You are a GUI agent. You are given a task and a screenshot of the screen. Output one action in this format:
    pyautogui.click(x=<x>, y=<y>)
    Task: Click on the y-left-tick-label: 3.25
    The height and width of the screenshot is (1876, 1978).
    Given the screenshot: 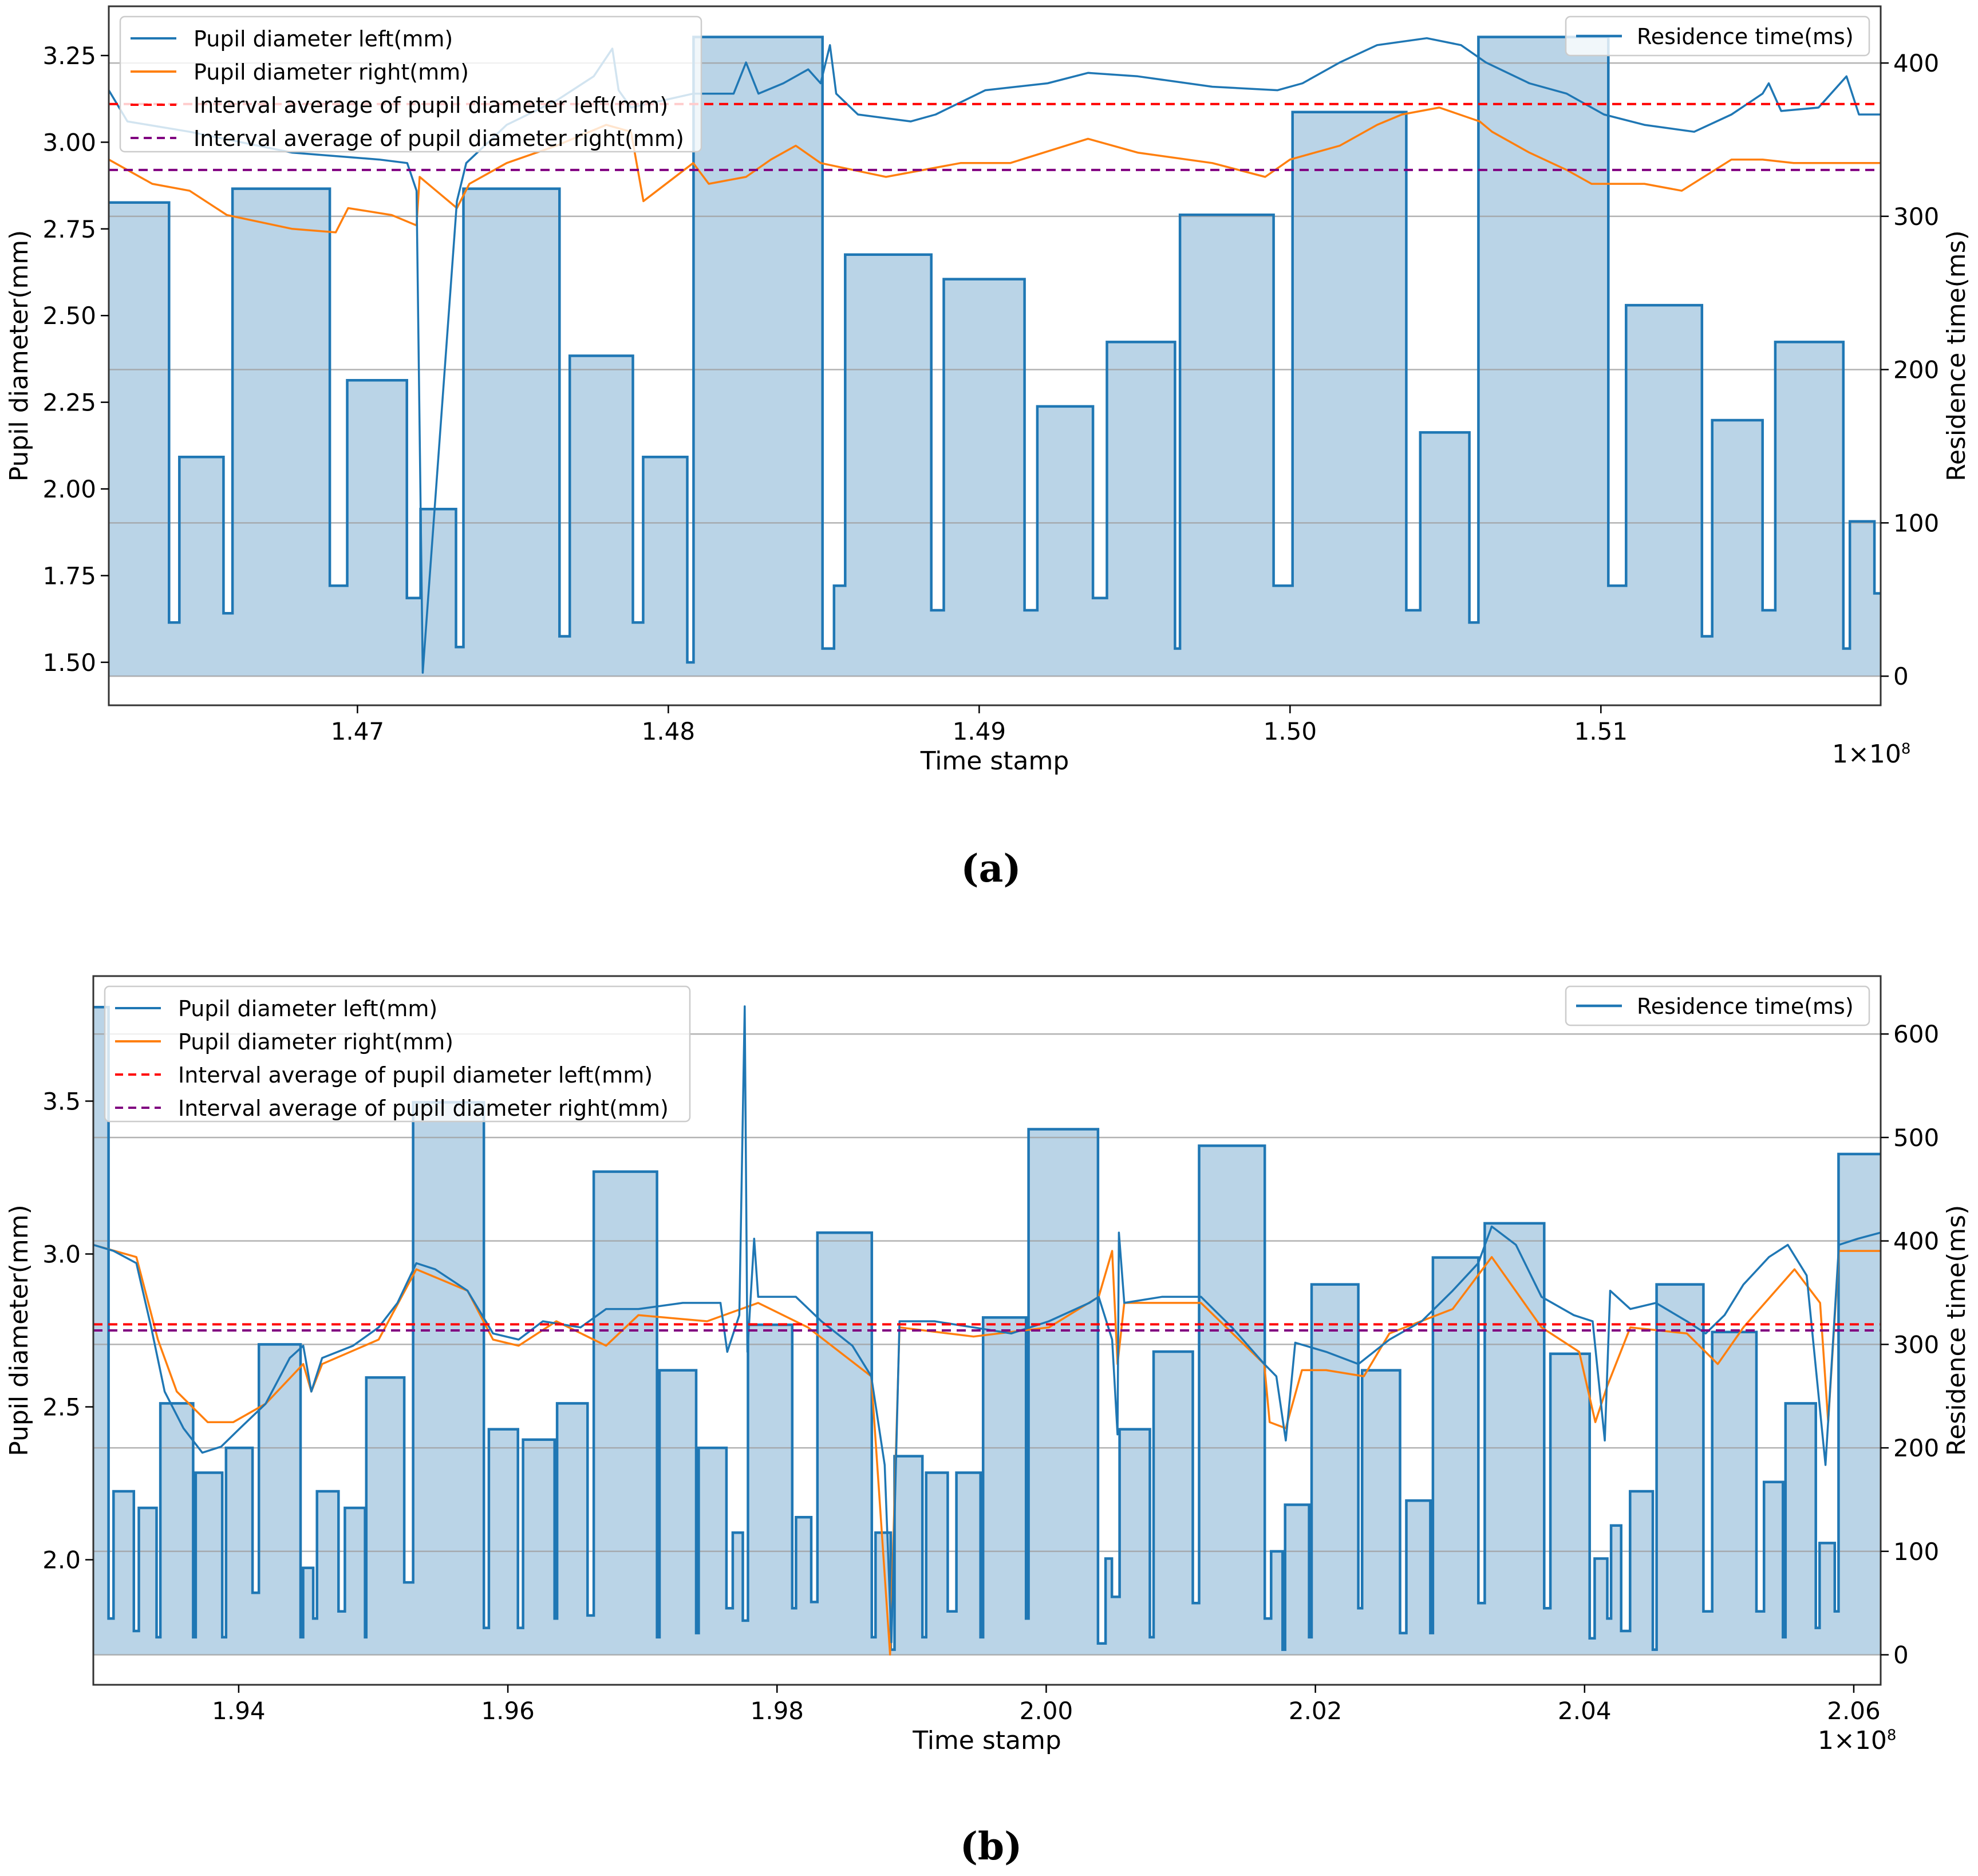 What is the action you would take?
    pyautogui.click(x=69, y=56)
    